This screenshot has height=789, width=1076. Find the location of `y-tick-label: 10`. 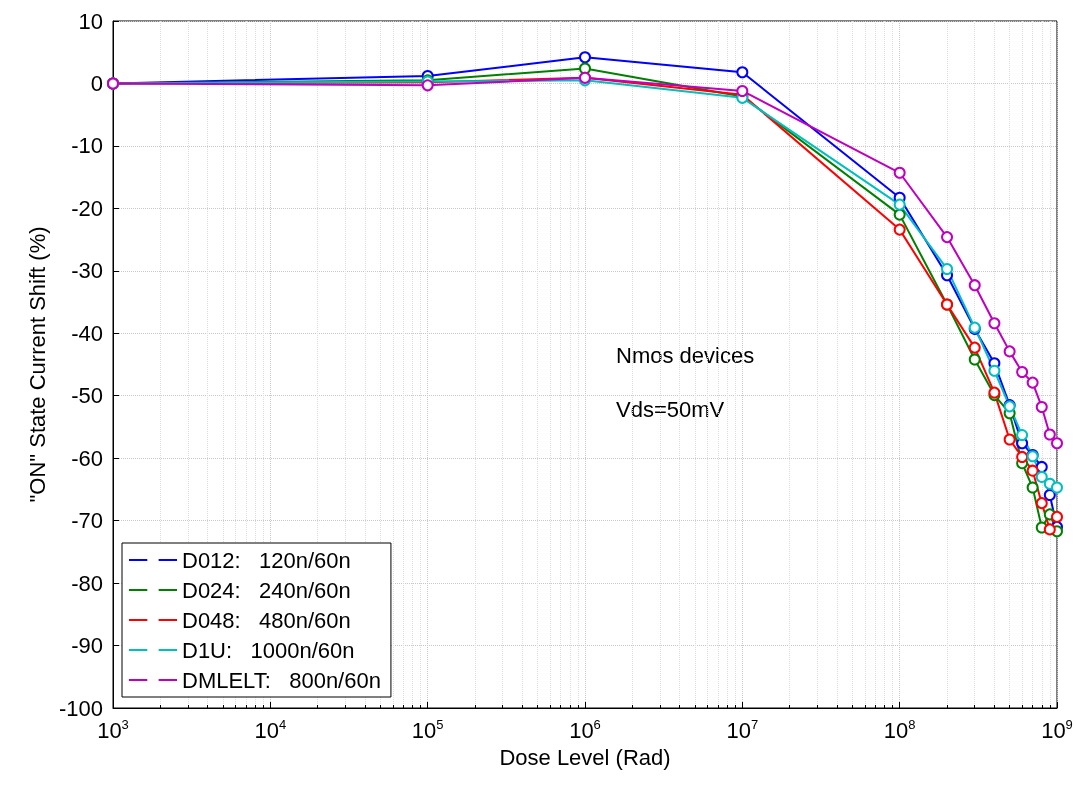

y-tick-label: 10 is located at coordinates (90, 21).